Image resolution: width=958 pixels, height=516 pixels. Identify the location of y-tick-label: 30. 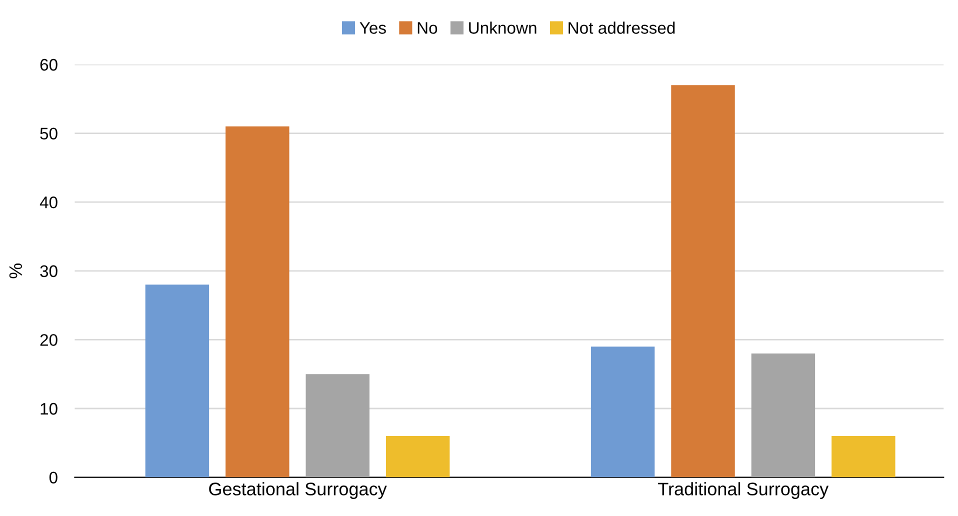
(49, 271).